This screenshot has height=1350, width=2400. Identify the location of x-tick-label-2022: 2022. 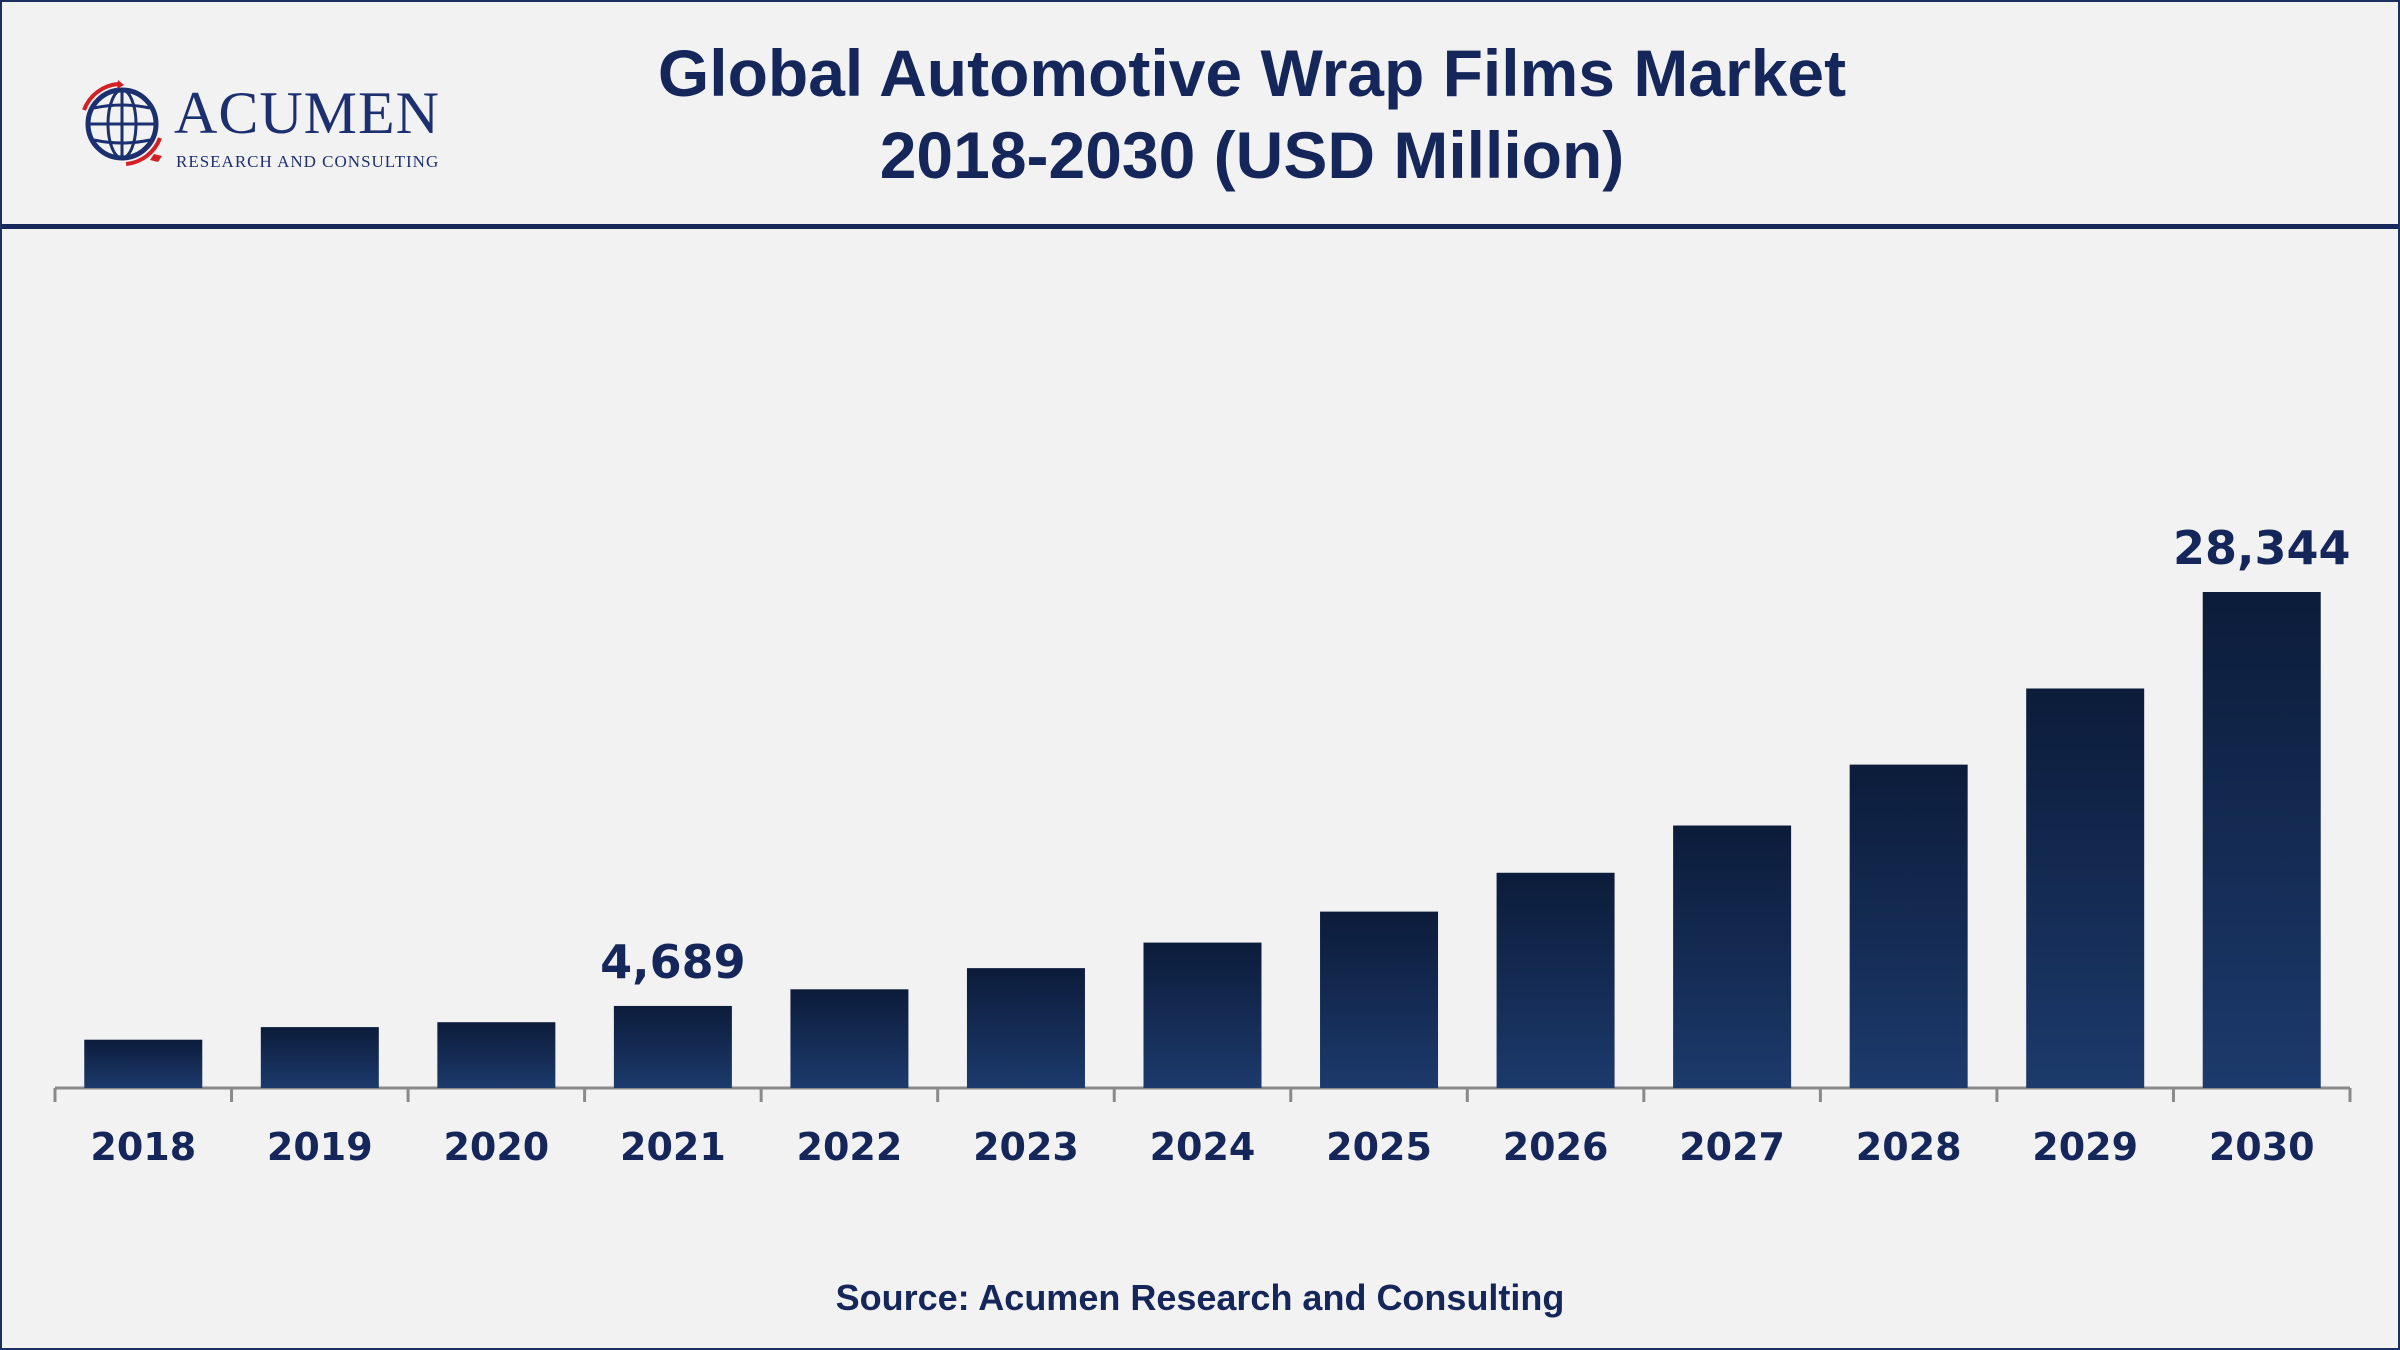
(850, 1147).